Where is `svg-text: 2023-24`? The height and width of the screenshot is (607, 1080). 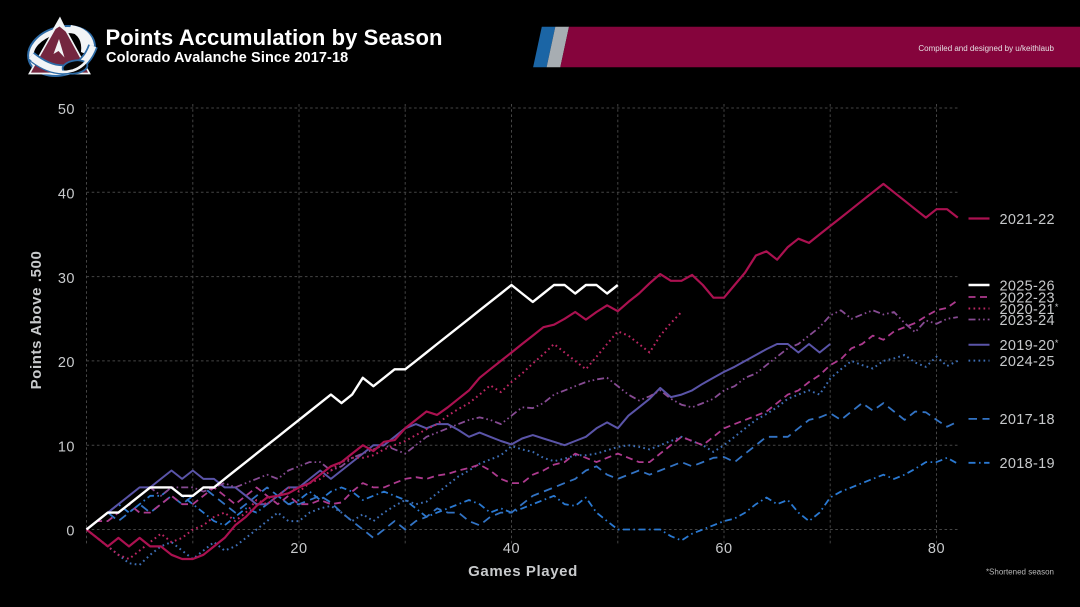 svg-text: 2023-24 is located at coordinates (1027, 321).